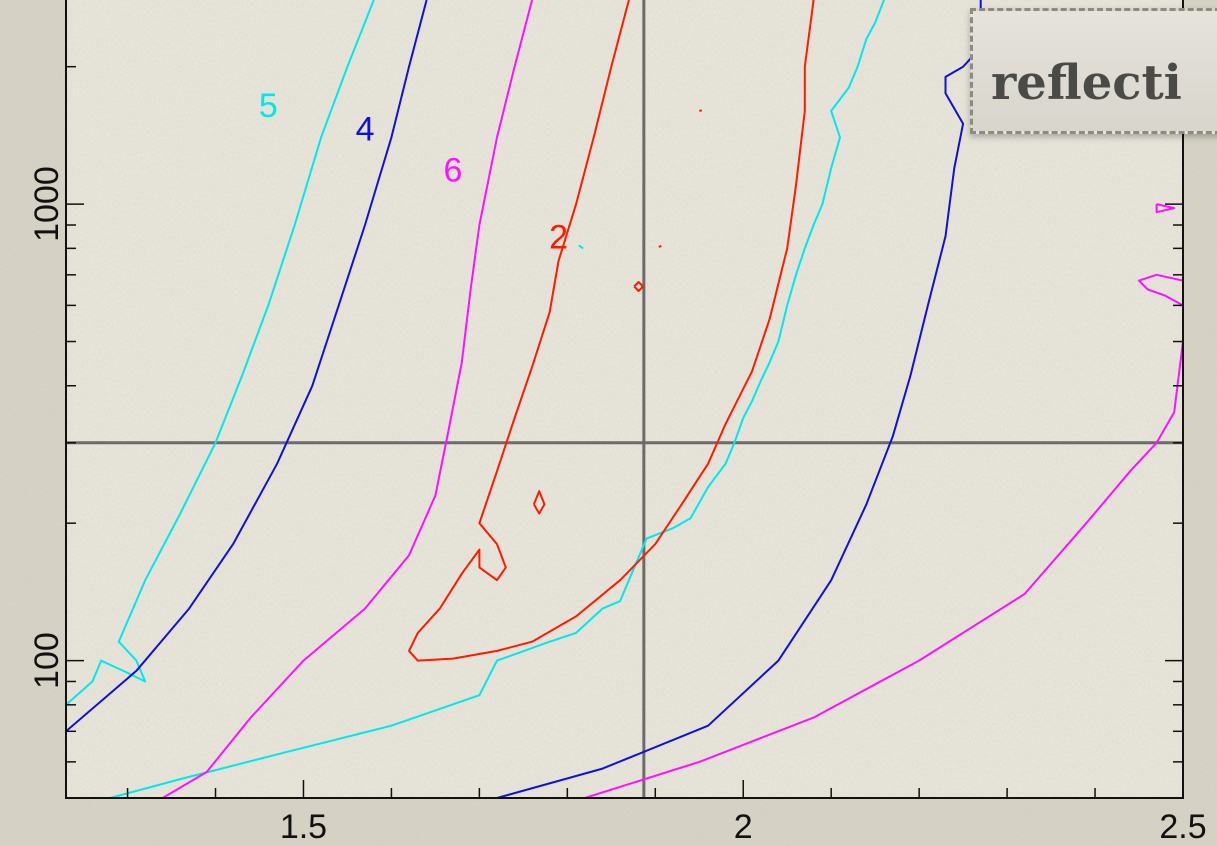 This screenshot has width=1217, height=846. Describe the element at coordinates (453, 171) in the screenshot. I see `contour-label-6: 6` at that location.